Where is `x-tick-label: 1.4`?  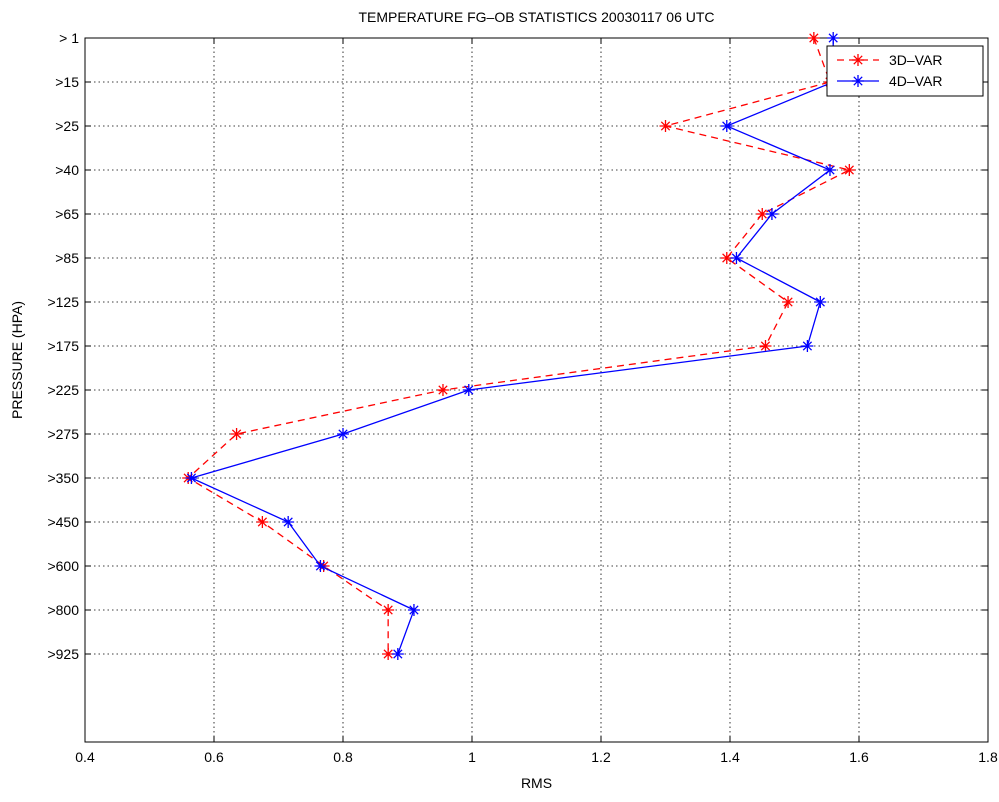 x-tick-label: 1.4 is located at coordinates (730, 757).